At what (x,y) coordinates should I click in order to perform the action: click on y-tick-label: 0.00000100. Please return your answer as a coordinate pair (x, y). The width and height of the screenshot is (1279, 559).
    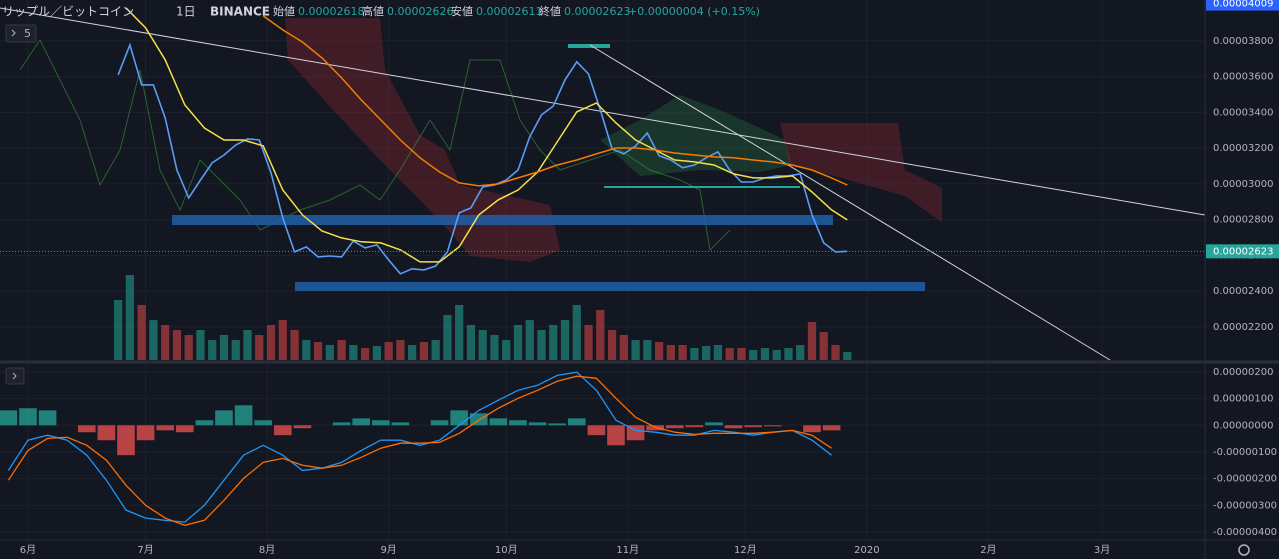
    Looking at the image, I should click on (1243, 399).